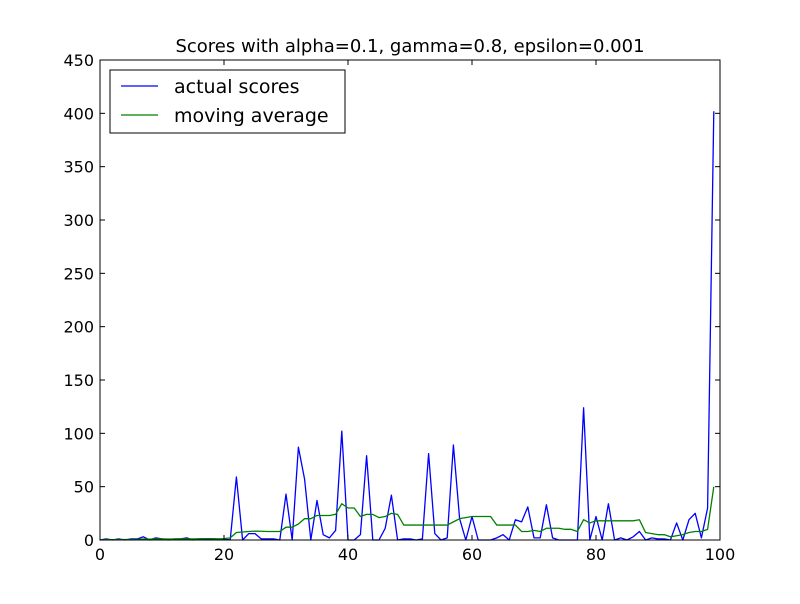  Describe the element at coordinates (78, 327) in the screenshot. I see `y-tick-label: 200` at that location.